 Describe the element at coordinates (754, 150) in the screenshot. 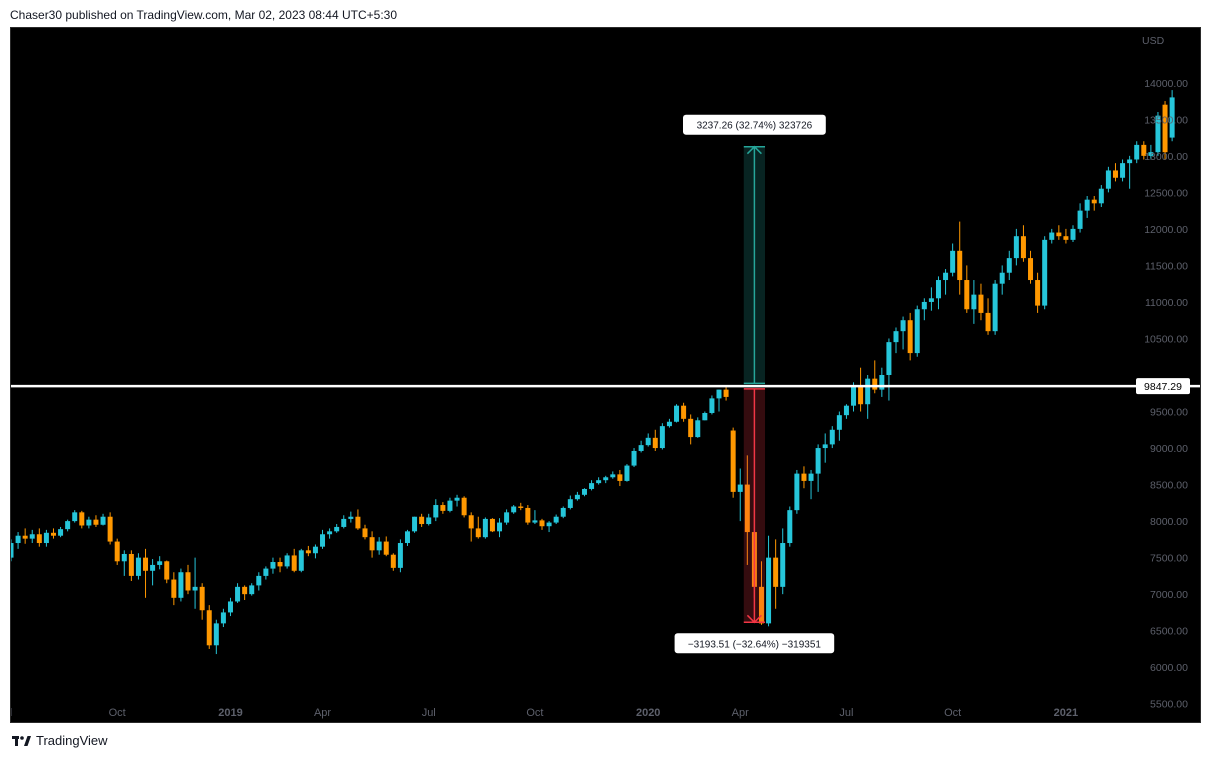

I see `measure-up-arrowhead` at that location.